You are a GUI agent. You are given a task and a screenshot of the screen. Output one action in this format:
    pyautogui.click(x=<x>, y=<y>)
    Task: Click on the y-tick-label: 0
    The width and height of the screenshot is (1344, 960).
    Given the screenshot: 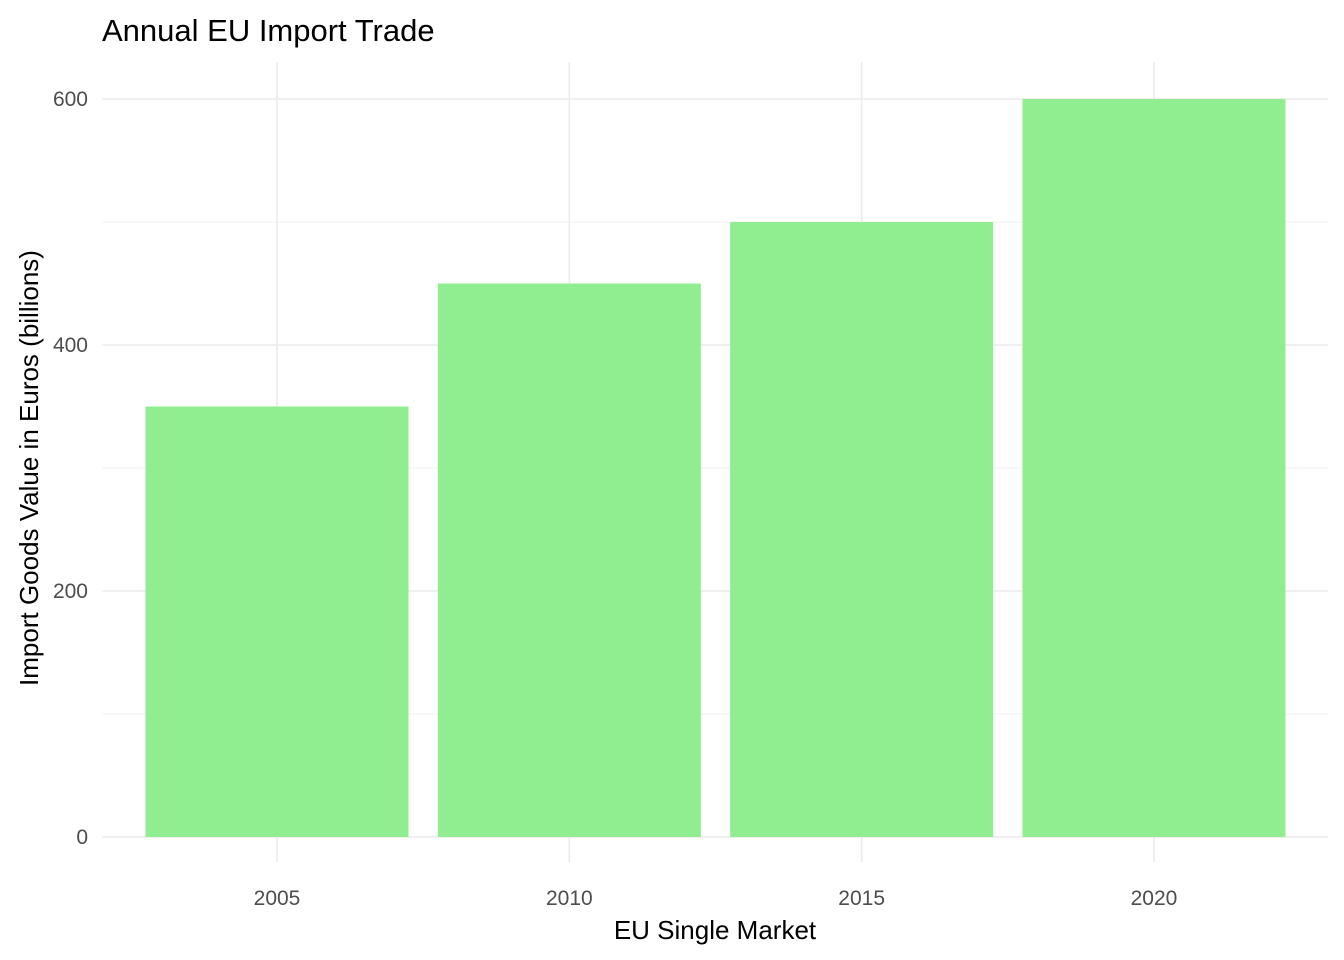 What is the action you would take?
    pyautogui.click(x=82, y=837)
    